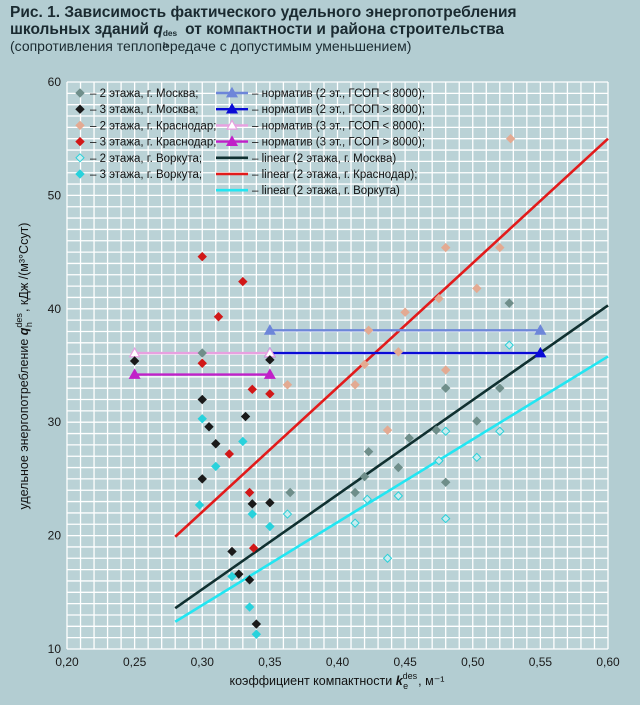  Describe the element at coordinates (146, 159) in the screenshot. I see `legend-label: – 2 этажа, г. Воркута;` at that location.